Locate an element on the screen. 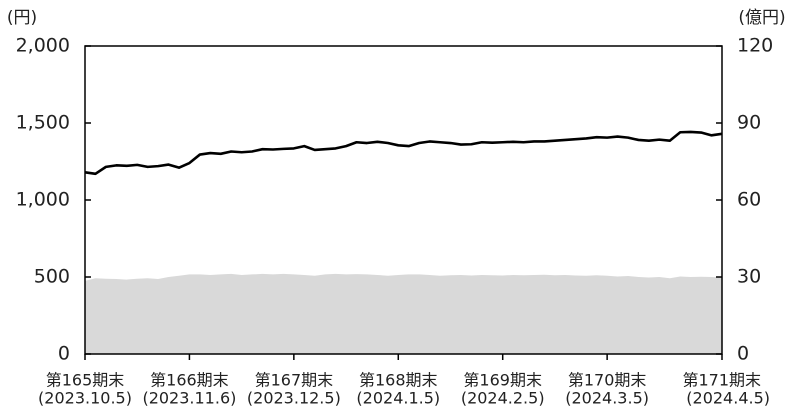 The image size is (801, 408). x-tick-date: (2024.2.5) is located at coordinates (503, 398).